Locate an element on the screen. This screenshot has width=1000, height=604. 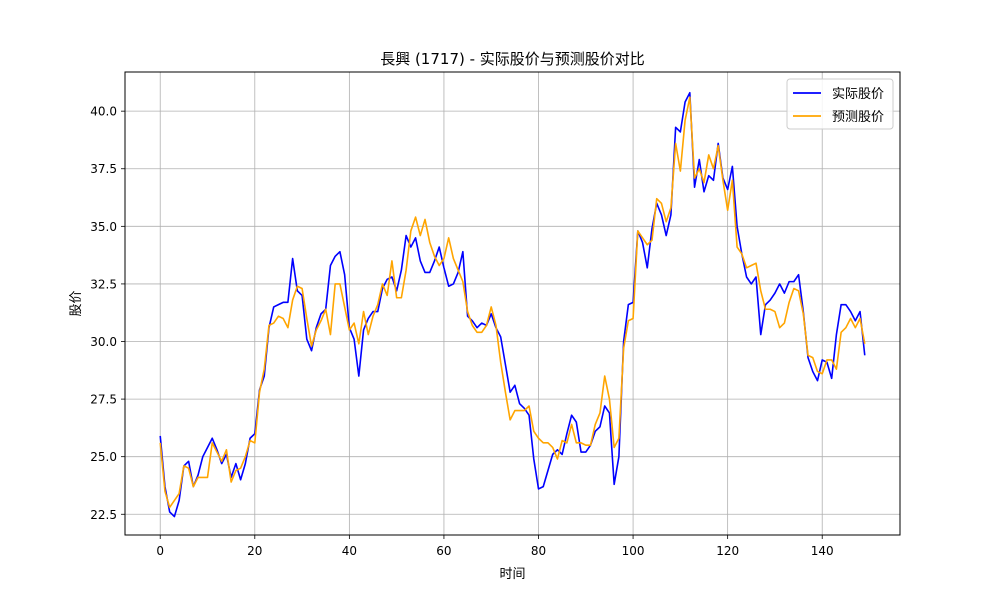
y-axis-label: 股价 is located at coordinates (76, 303).